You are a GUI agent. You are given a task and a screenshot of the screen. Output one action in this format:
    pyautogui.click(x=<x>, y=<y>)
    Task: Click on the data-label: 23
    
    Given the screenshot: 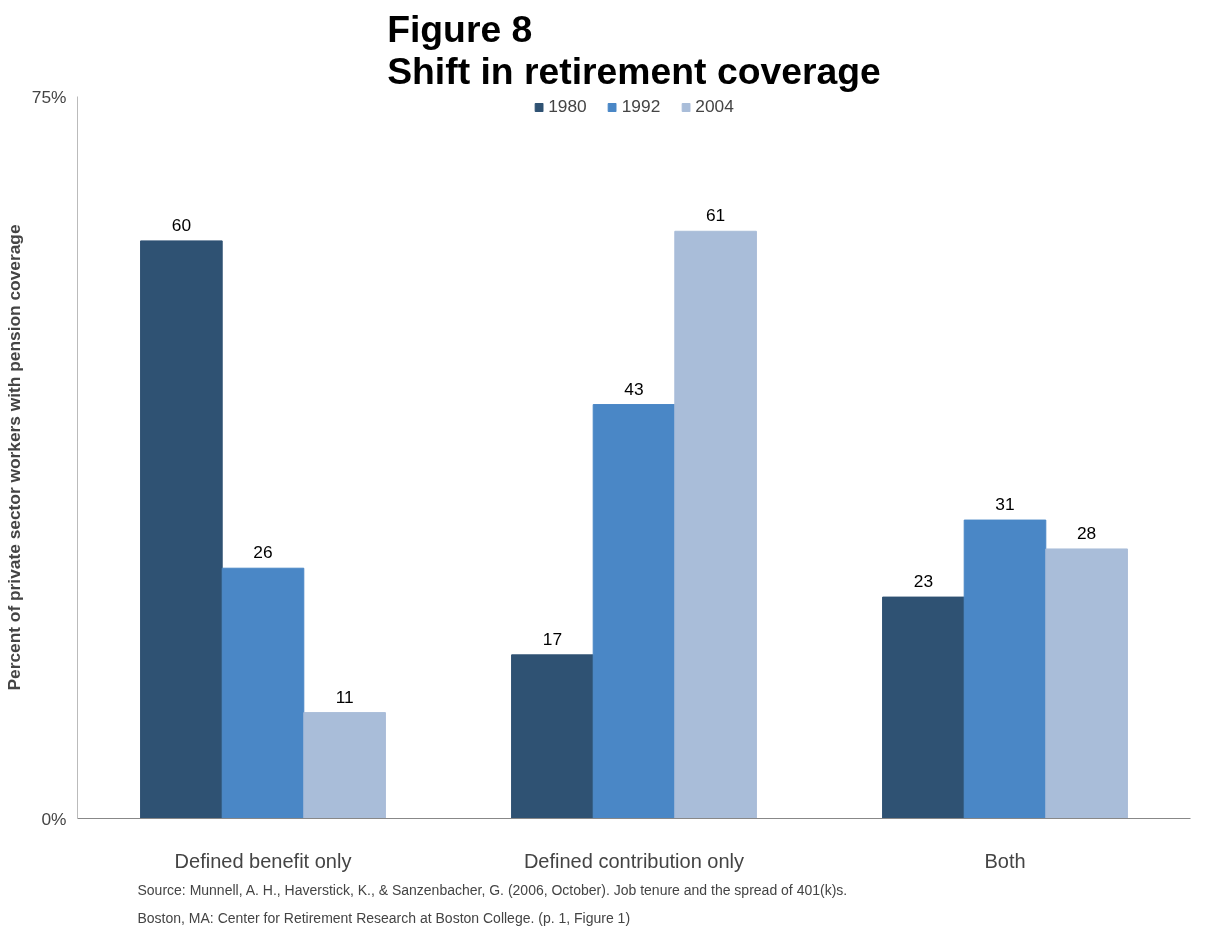 What is the action you would take?
    pyautogui.click(x=923, y=581)
    